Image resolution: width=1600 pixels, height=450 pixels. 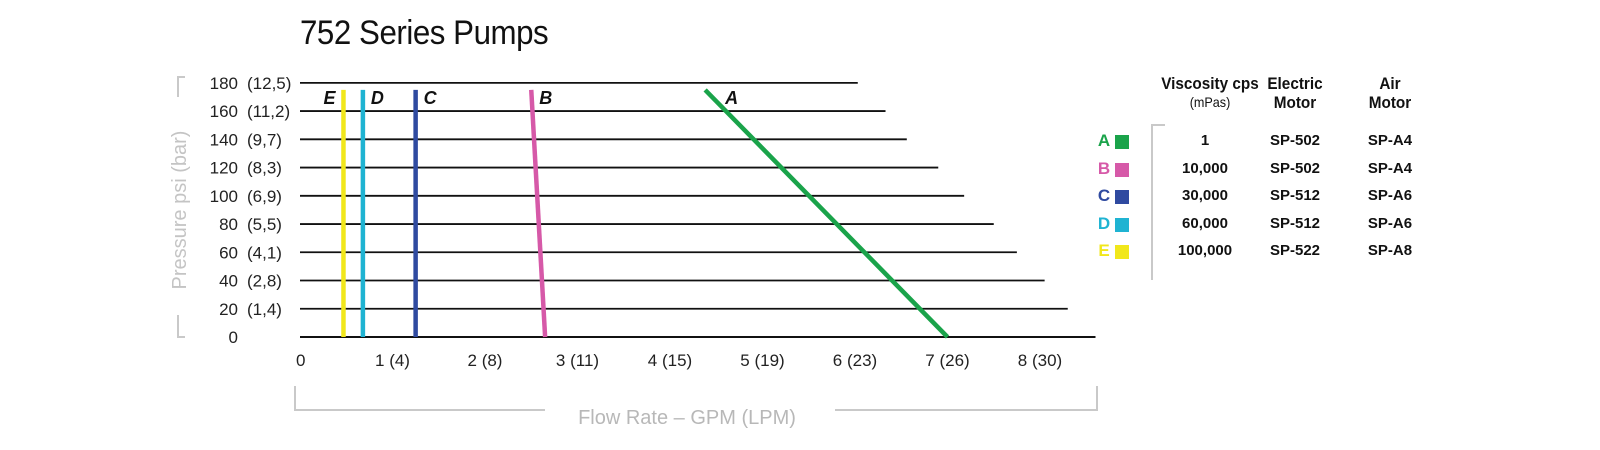 I want to click on y-axis-bracket, so click(x=181, y=207).